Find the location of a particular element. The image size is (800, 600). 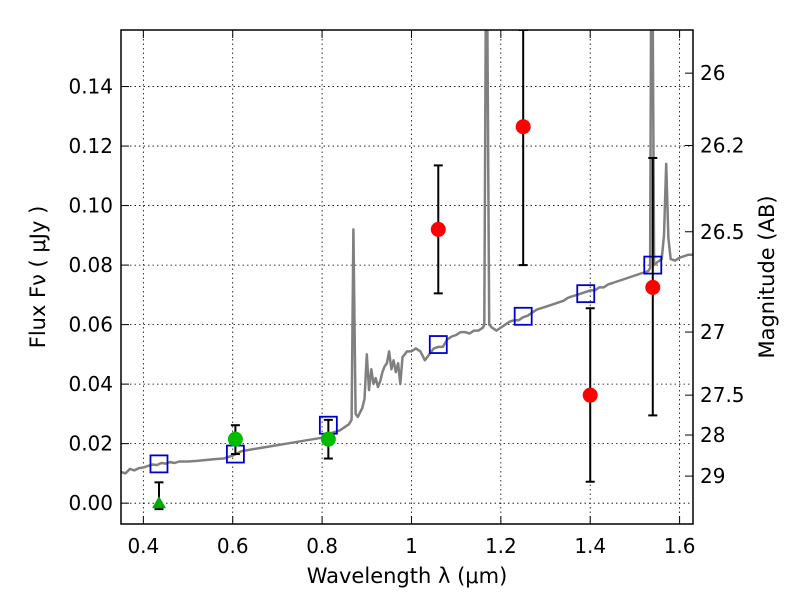

right-tick-label: 26.5 is located at coordinates (722, 232).